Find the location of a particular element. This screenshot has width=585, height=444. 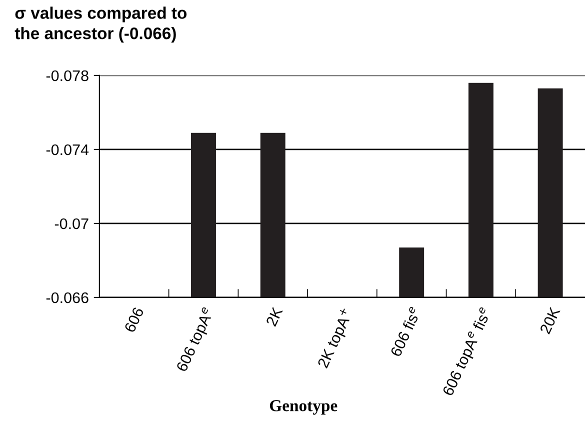

x-tick-label: 2K topA$^{+}$ is located at coordinates (335, 338).